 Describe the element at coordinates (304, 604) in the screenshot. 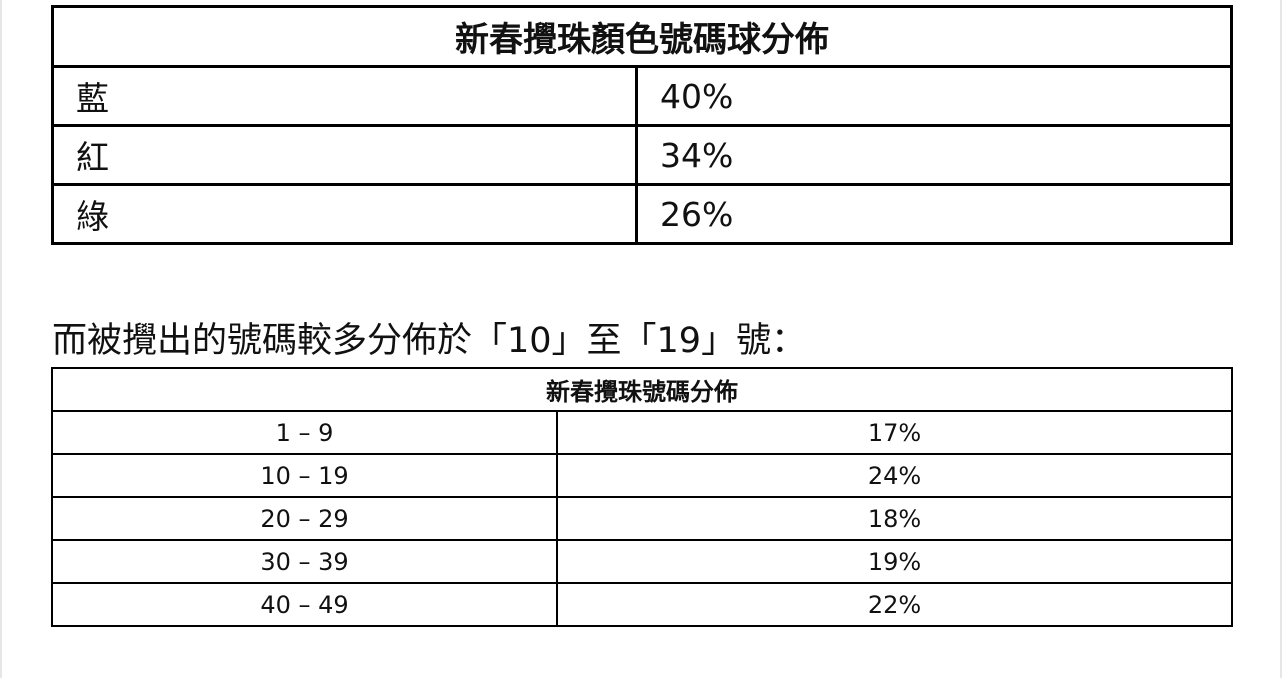

I see `range-label: 40 – 49` at that location.